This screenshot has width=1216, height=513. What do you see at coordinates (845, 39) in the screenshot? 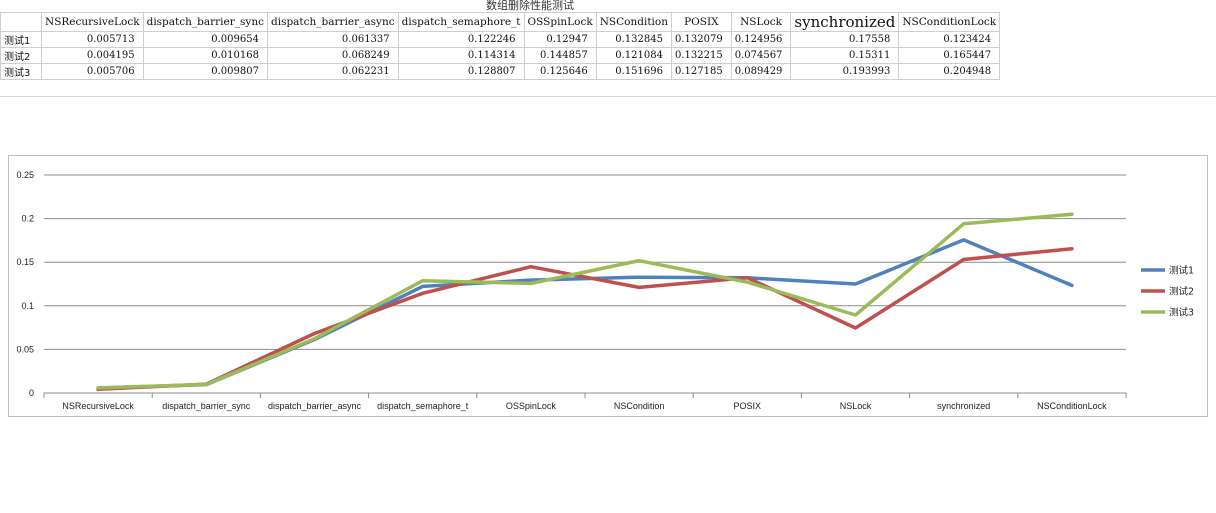
I see `table-cell: 0.17558` at bounding box center [845, 39].